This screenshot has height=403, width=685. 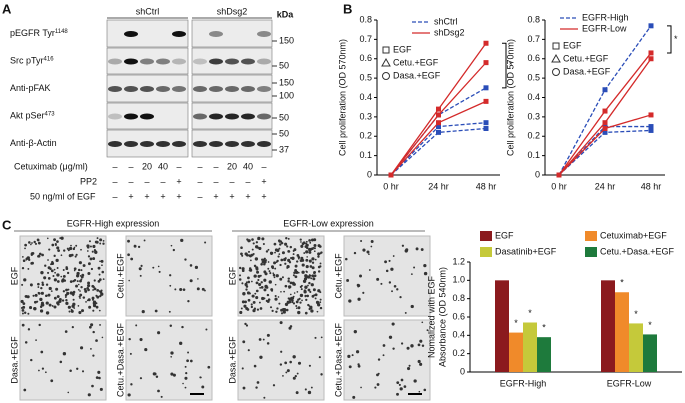 What do you see at coordinates (120, 276) in the screenshot?
I see `micrograph-label: Cetu.+EGF` at bounding box center [120, 276].